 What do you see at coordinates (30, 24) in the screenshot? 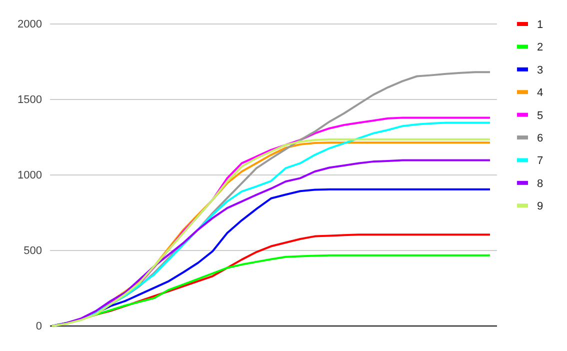
I see `y-tick-label: 2000` at bounding box center [30, 24].